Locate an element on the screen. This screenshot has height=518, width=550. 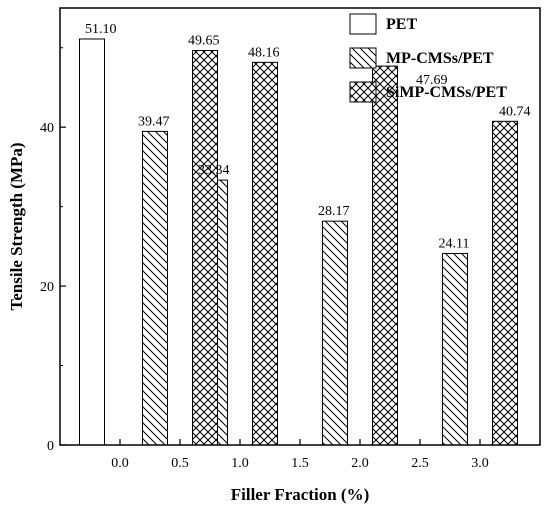
legend-label-1: MP-CMSs/PET is located at coordinates (440, 58).